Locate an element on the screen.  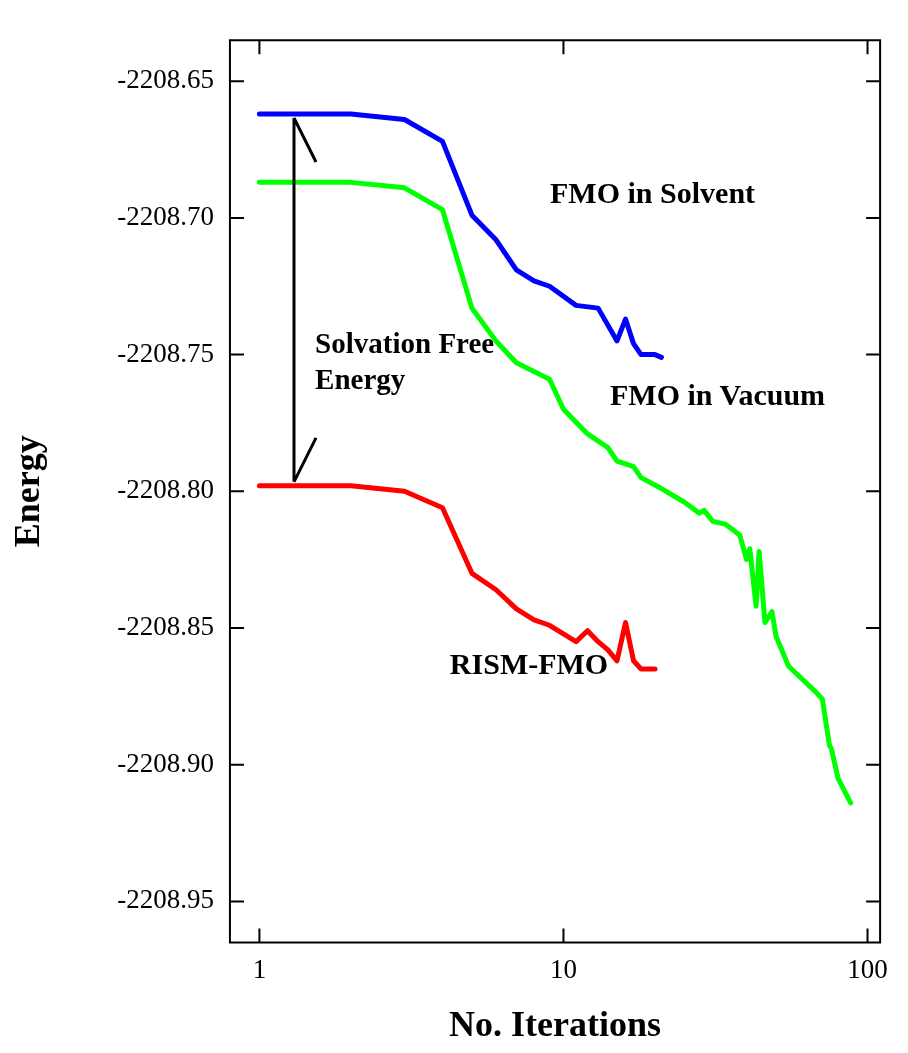
y-tick-label: -2208.85 is located at coordinates (165, 626).